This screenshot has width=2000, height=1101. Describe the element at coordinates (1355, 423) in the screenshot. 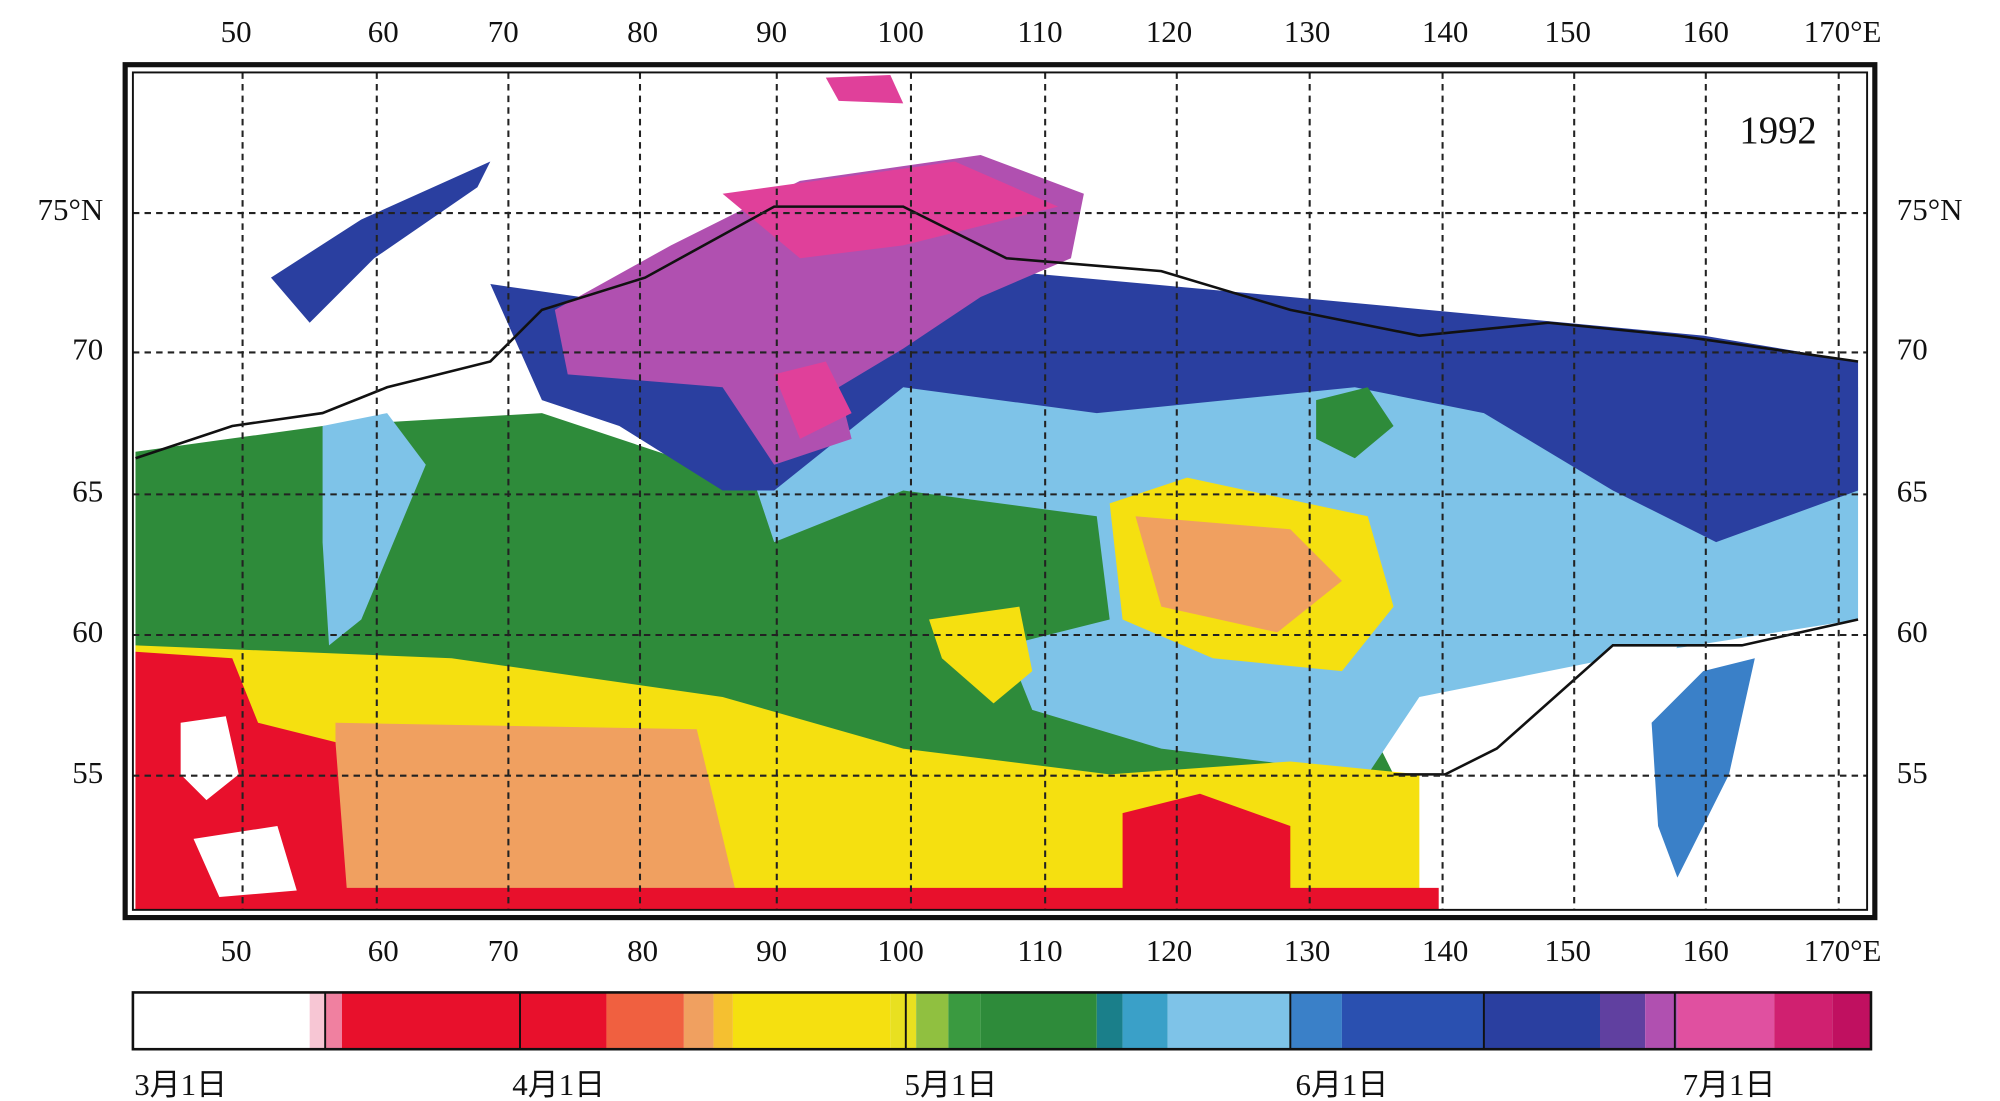

I see `green-patch-east` at that location.